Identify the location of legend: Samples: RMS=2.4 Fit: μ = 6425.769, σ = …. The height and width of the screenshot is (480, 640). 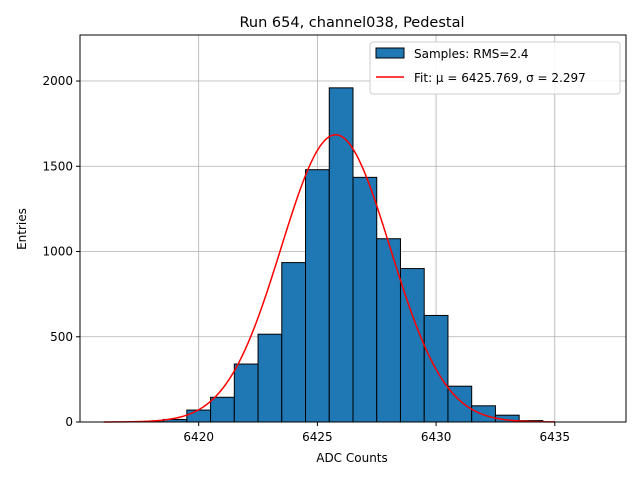
(495, 68).